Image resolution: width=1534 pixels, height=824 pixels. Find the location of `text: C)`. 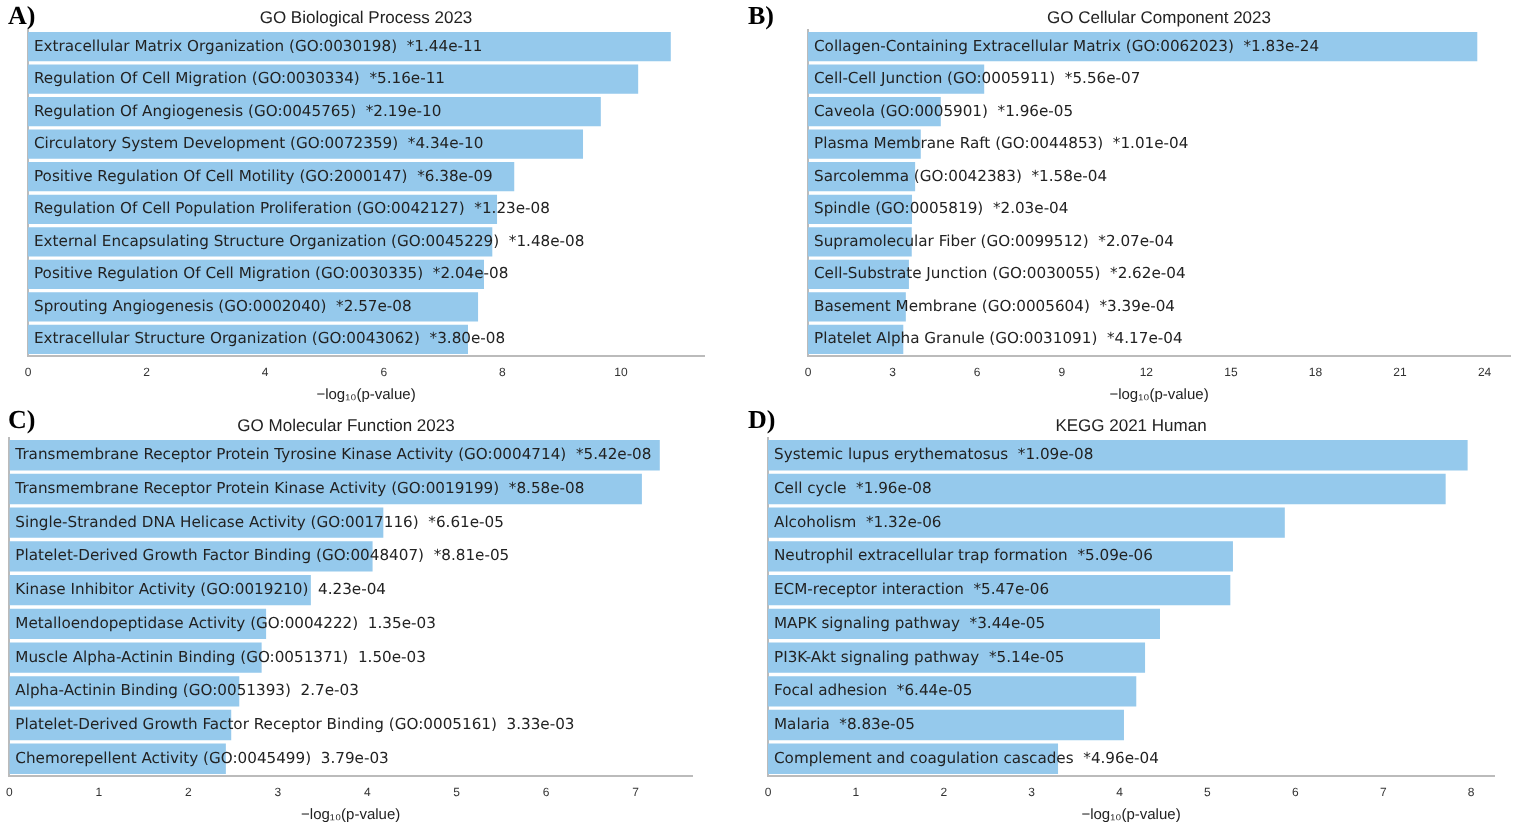

text: C) is located at coordinates (22, 420).